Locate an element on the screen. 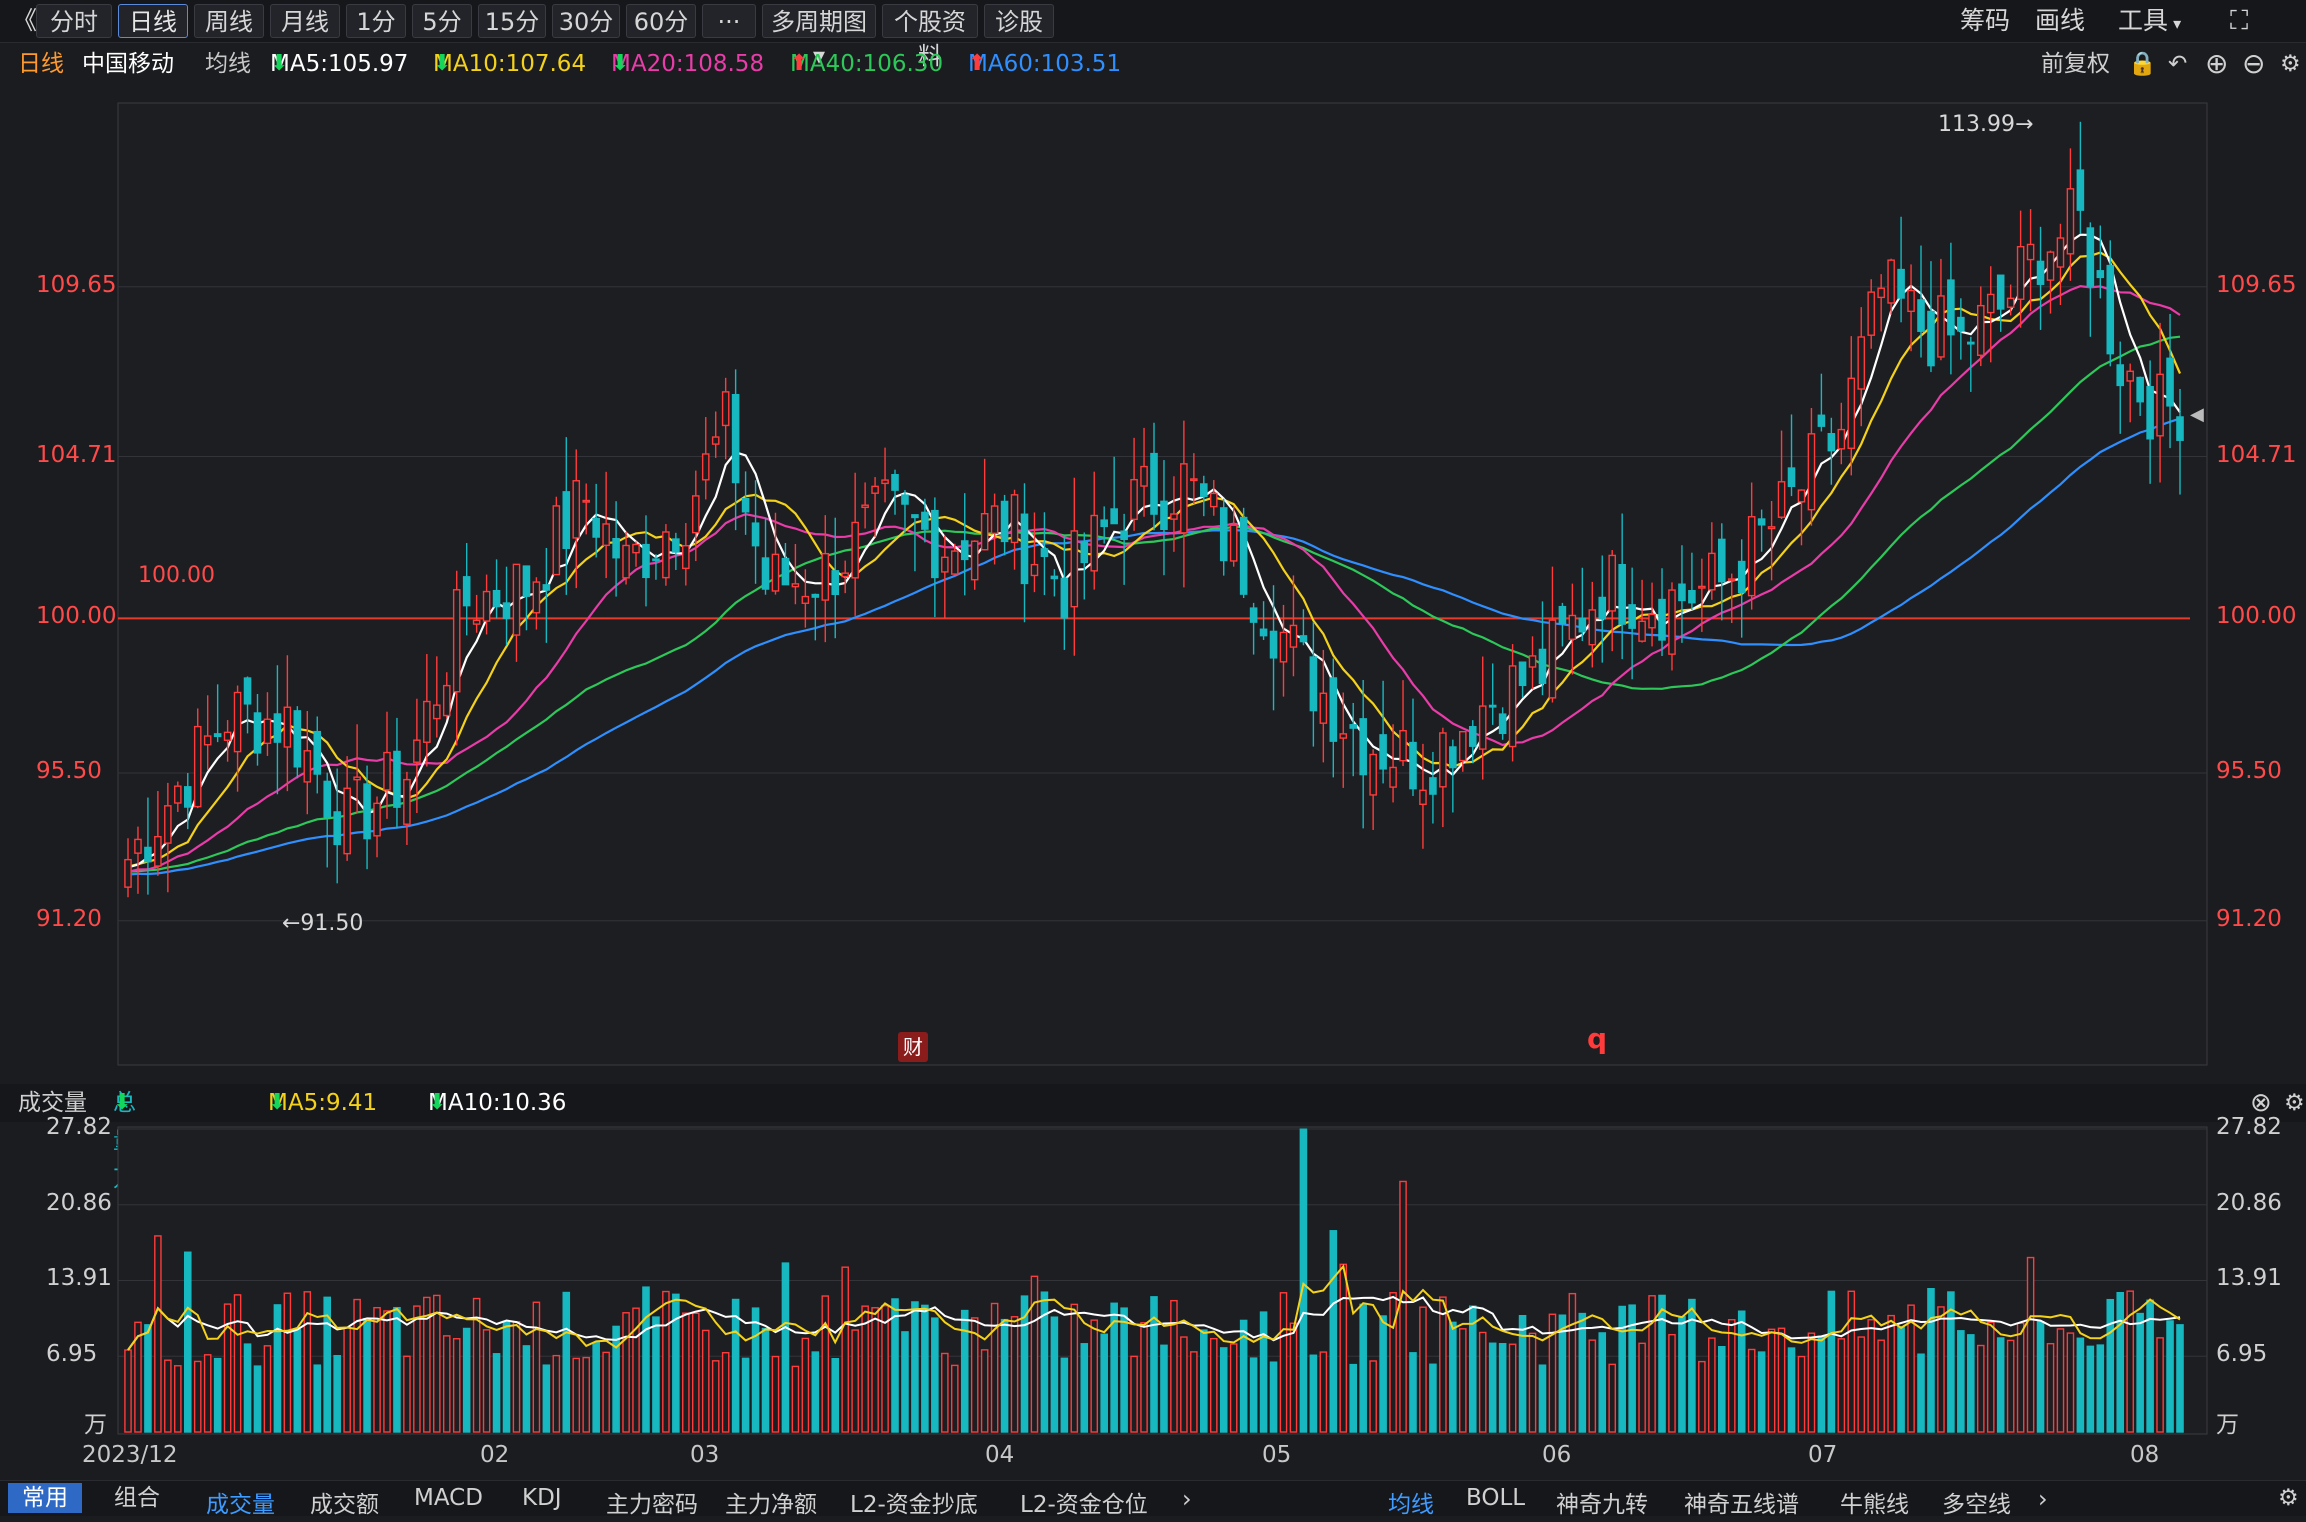 The width and height of the screenshot is (2306, 1522). overlay-tab: 多空线 is located at coordinates (1976, 1505).